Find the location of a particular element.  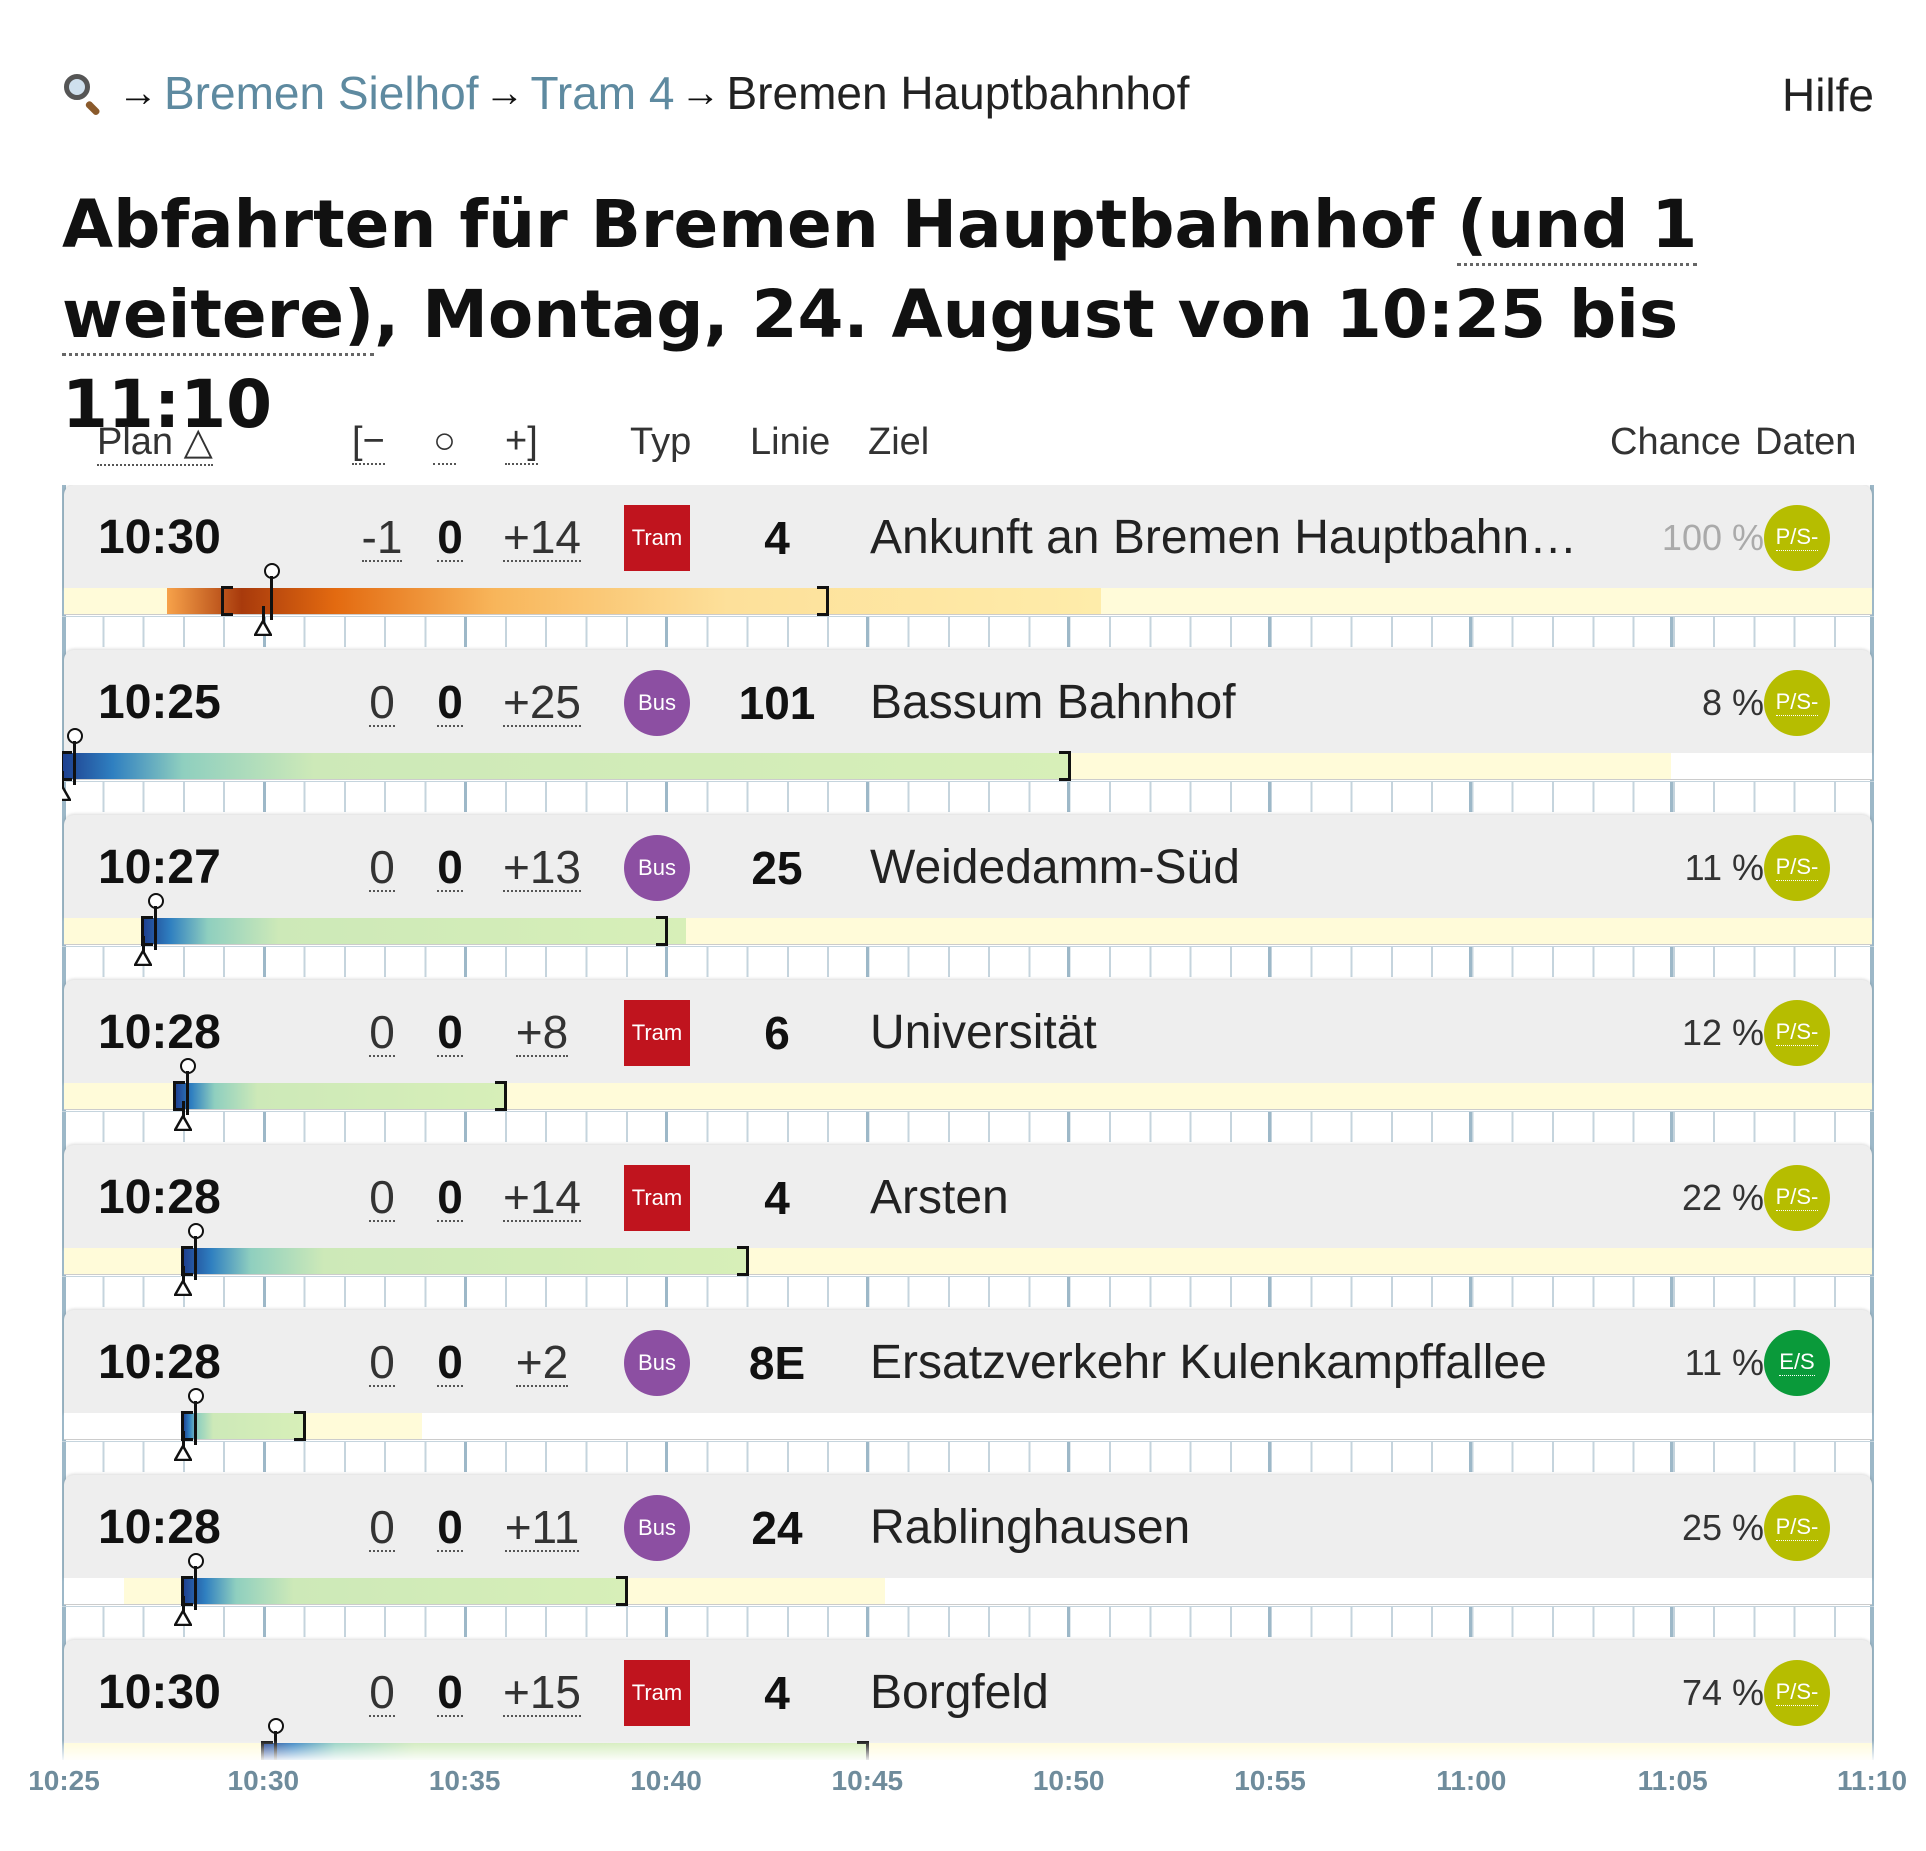

max-delay: +15 is located at coordinates (542, 1691).